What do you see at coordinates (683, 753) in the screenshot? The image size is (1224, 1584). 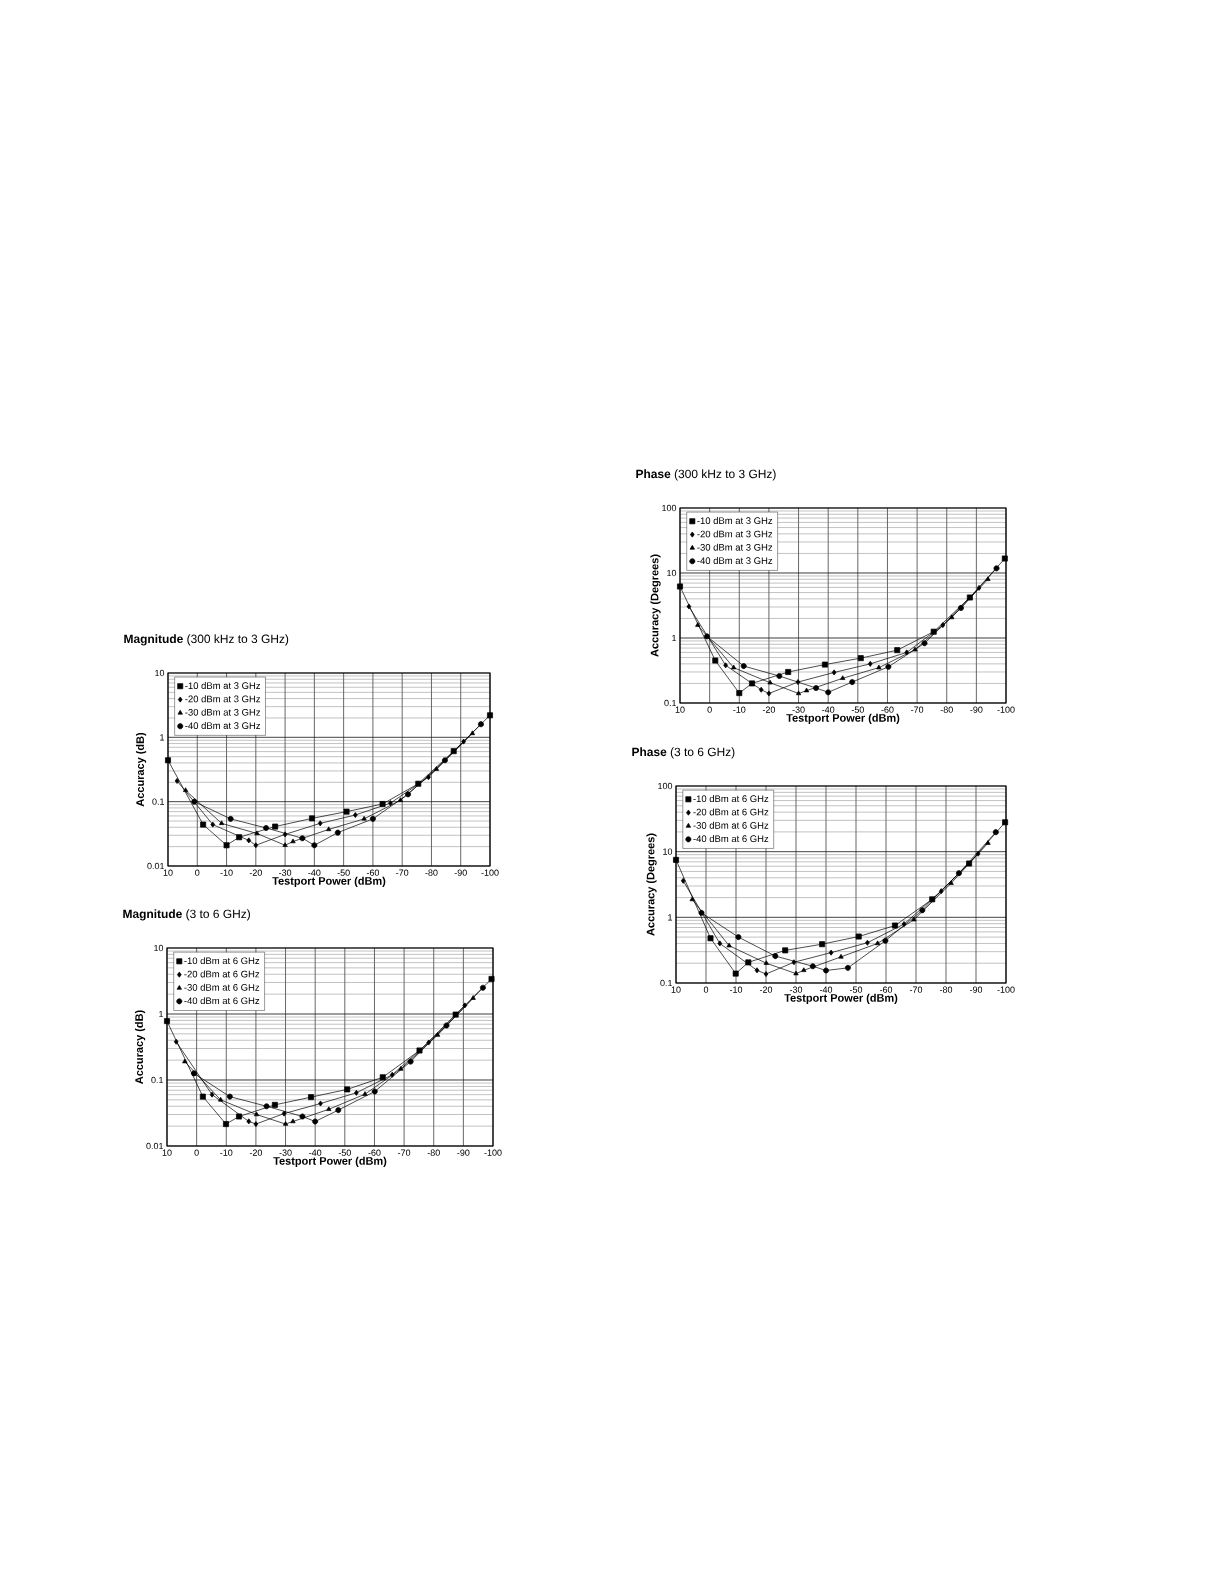 I see `chart-title: Phase (3 to 6 GHz)` at bounding box center [683, 753].